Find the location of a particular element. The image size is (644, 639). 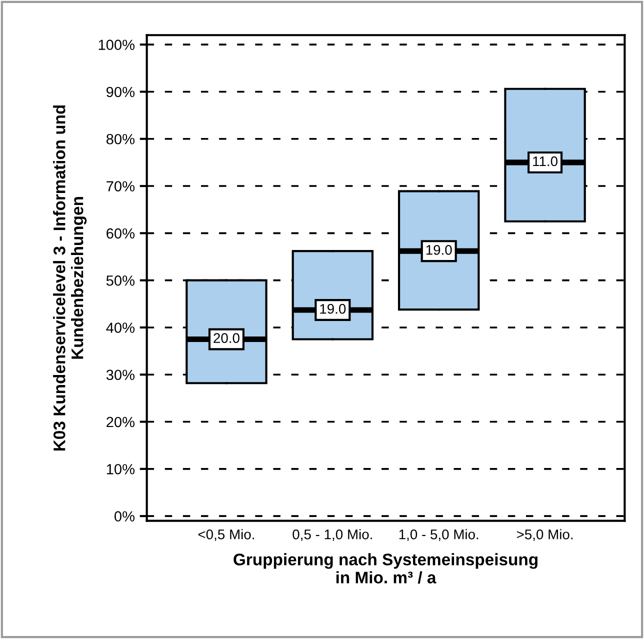

y-tick-label: 40% is located at coordinates (120, 327).